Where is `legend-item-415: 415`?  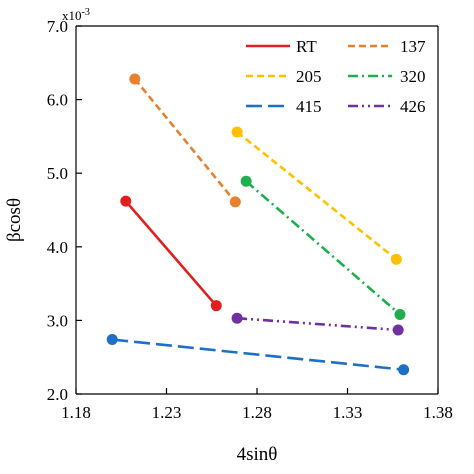 legend-item-415: 415 is located at coordinates (284, 106).